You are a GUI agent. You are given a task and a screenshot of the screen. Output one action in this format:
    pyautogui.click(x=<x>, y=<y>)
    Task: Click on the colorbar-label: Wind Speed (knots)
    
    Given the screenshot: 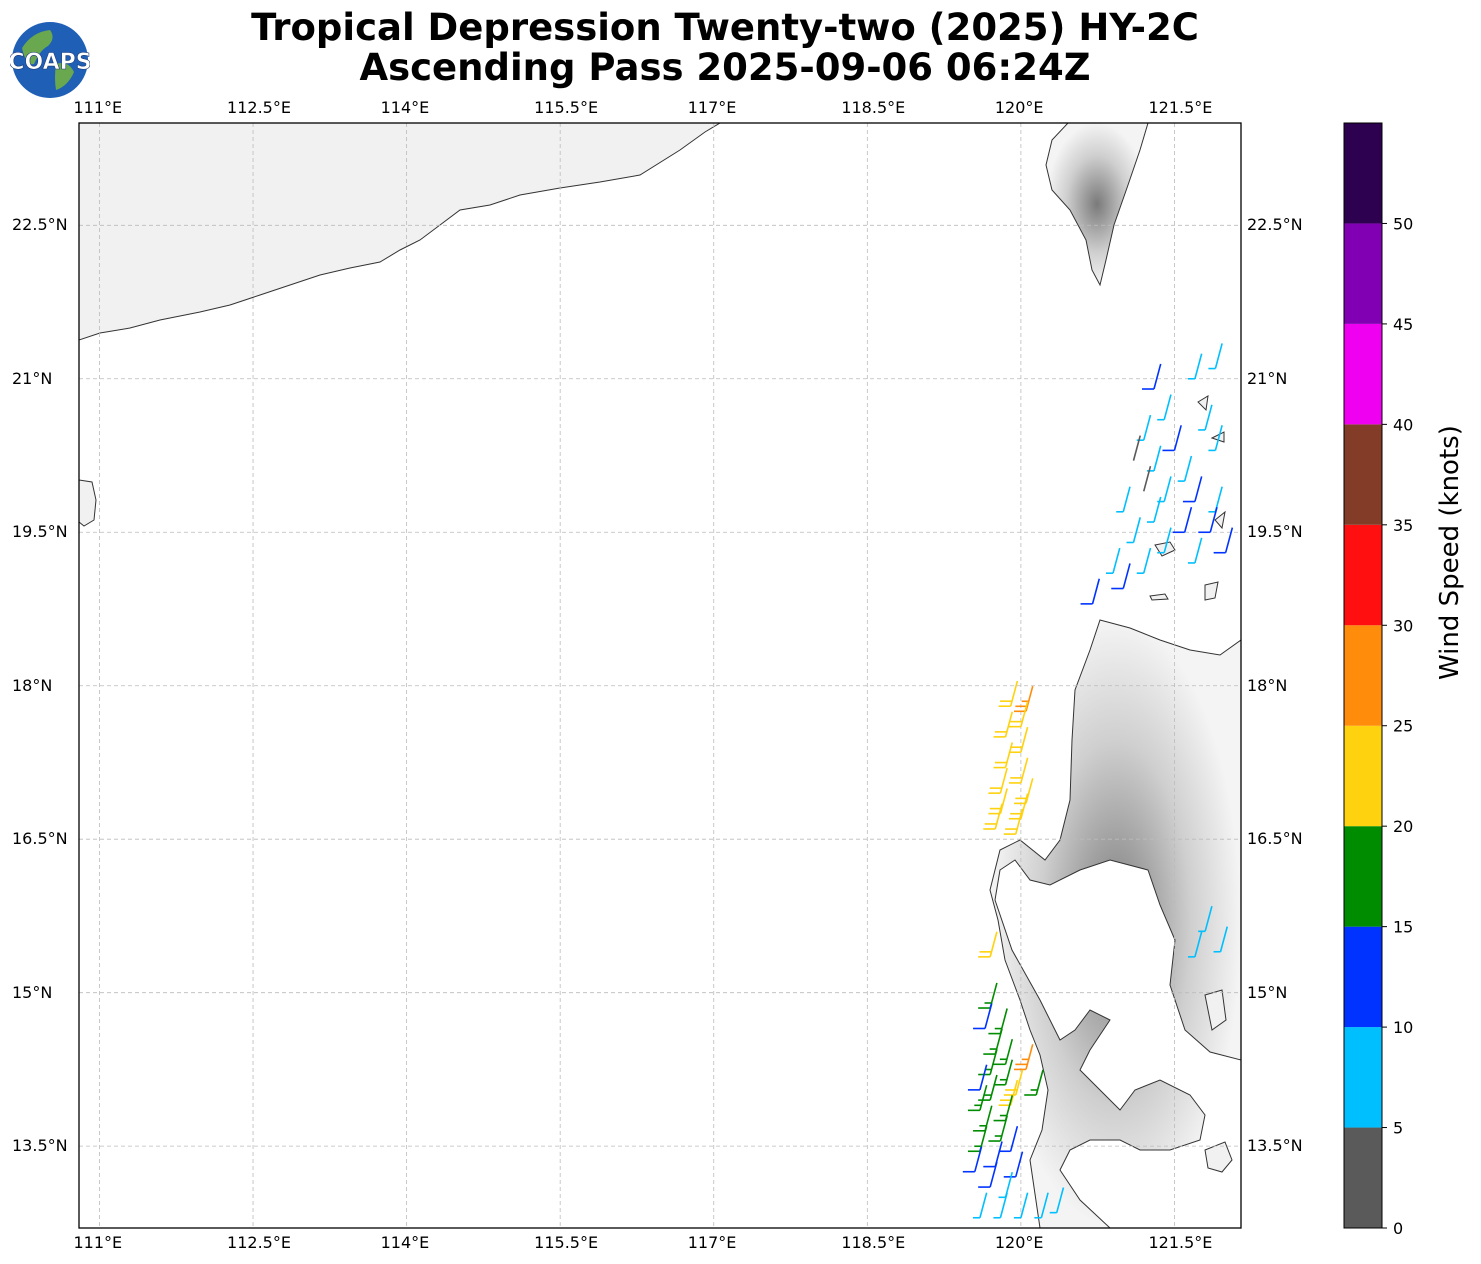 What is the action you would take?
    pyautogui.click(x=1450, y=552)
    